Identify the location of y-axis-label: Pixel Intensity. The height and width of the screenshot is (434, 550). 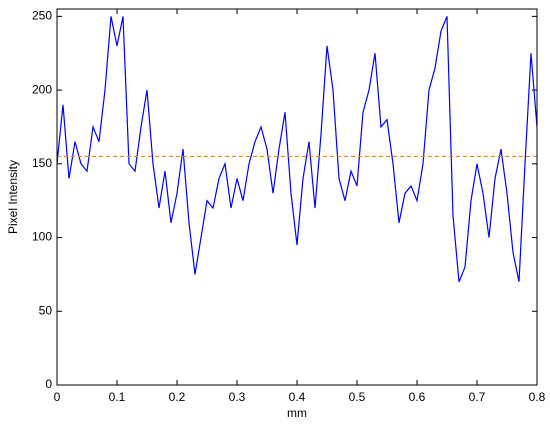
(13, 197).